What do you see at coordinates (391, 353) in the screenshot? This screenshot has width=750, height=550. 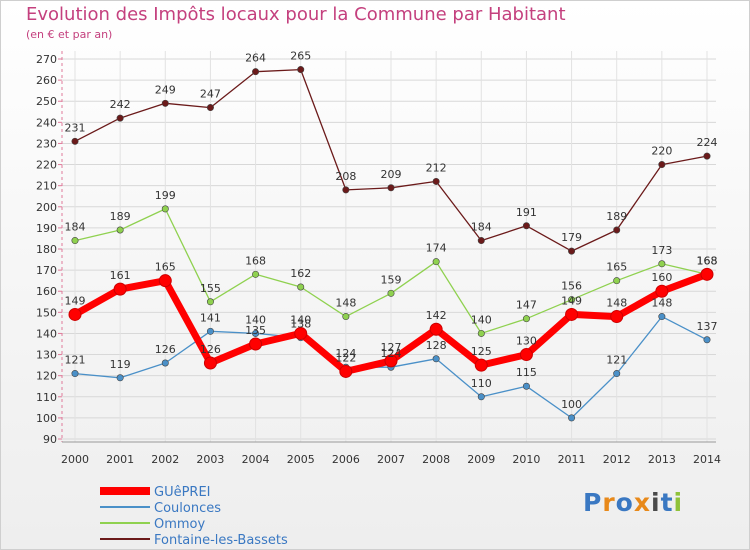 I see `data-label-coulonces-2007: 124` at bounding box center [391, 353].